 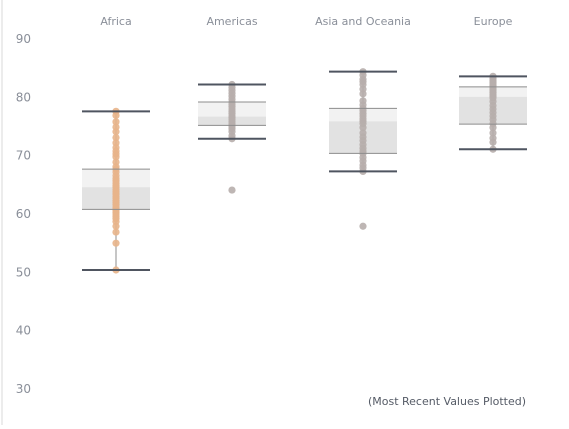 What do you see at coordinates (363, 21) in the screenshot?
I see `category-header-asia-and-oceania: Asia and Oceania` at bounding box center [363, 21].